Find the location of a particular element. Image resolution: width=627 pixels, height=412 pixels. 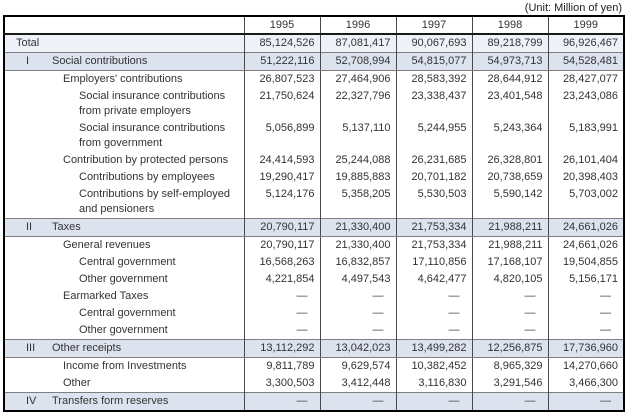

cell-value: 9,629,574 is located at coordinates (357, 366).